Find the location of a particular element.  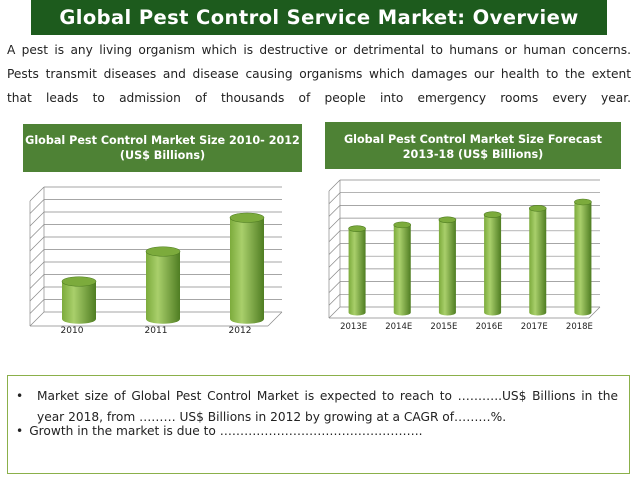

forecast-tick-label: 2015E is located at coordinates (443, 327).